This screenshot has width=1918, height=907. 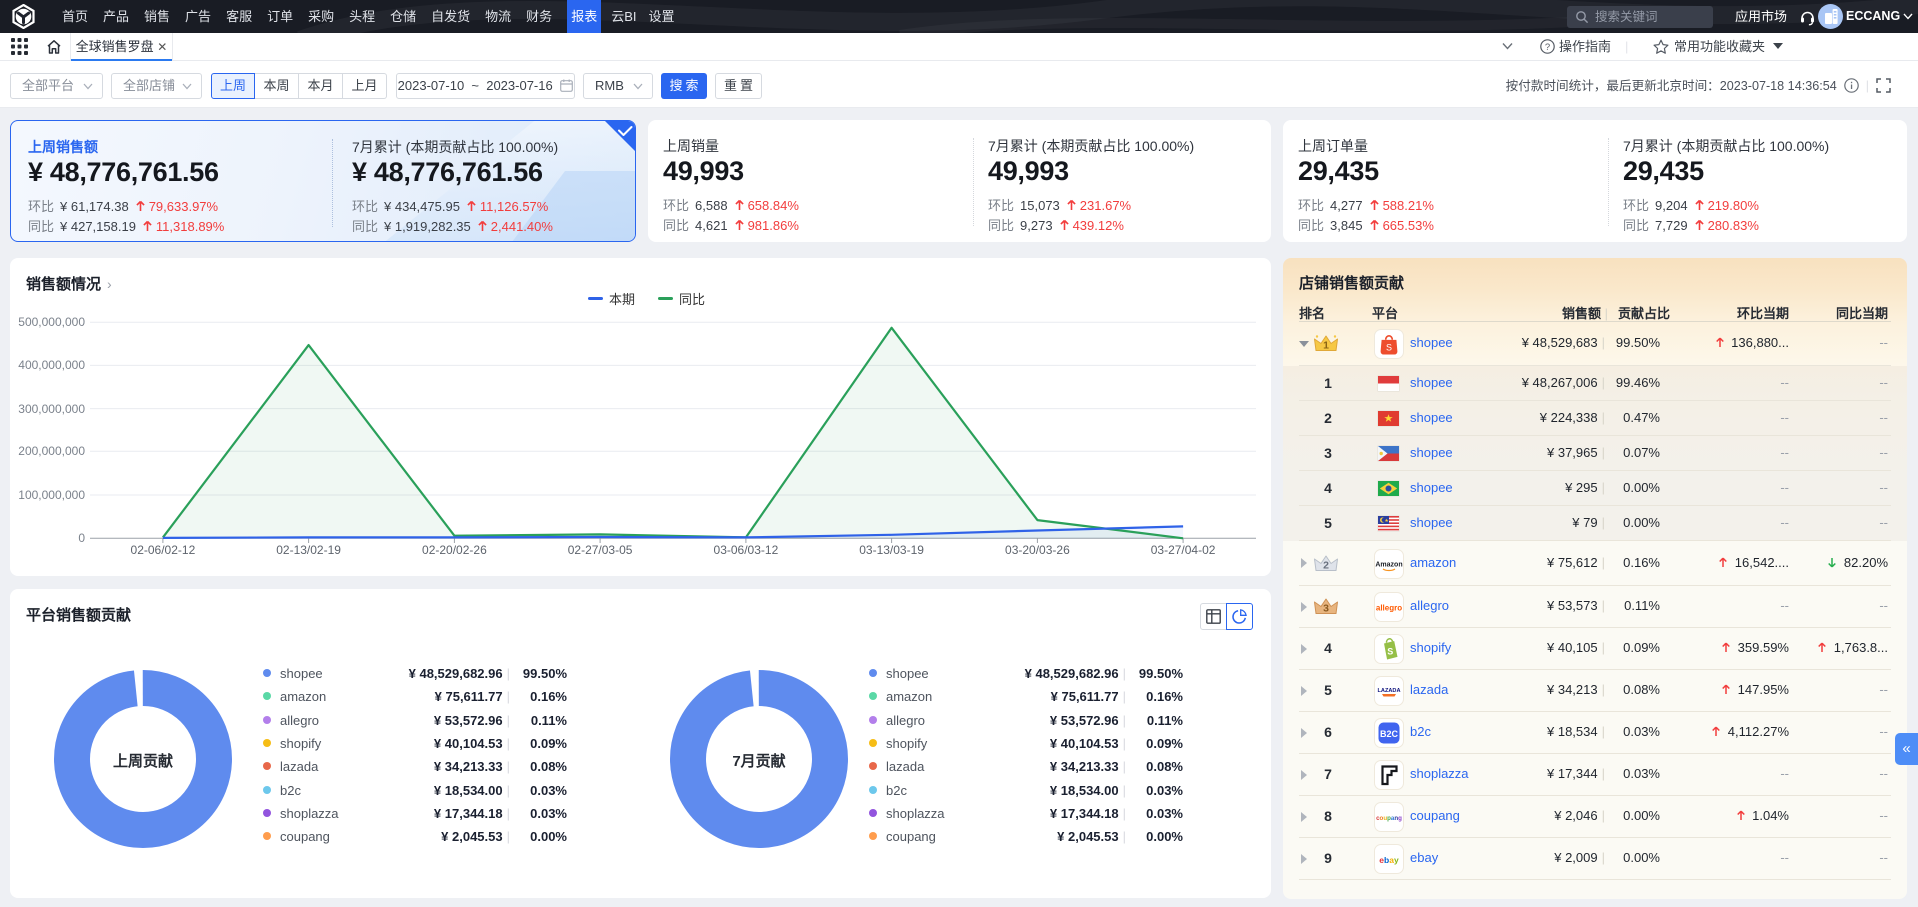 What do you see at coordinates (51, 409) in the screenshot?
I see `svg-text: 300,000,000` at bounding box center [51, 409].